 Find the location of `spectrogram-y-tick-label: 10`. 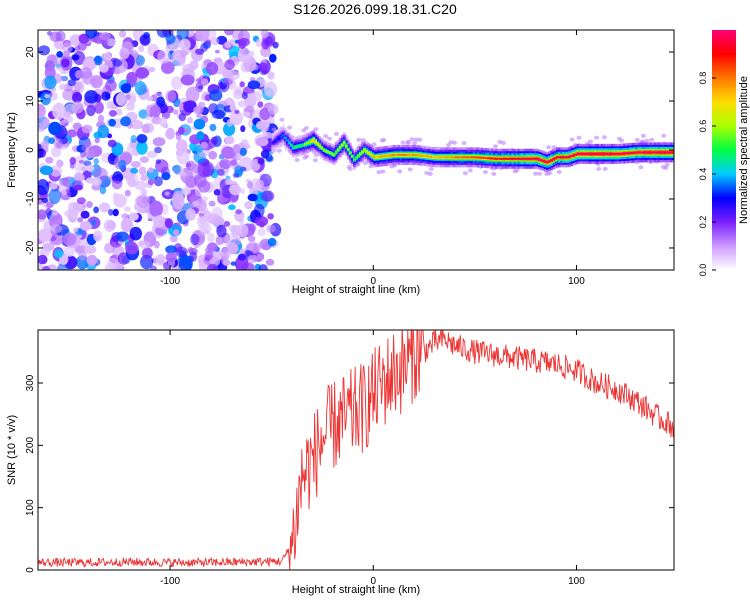

spectrogram-y-tick-label: 10 is located at coordinates (30, 101).